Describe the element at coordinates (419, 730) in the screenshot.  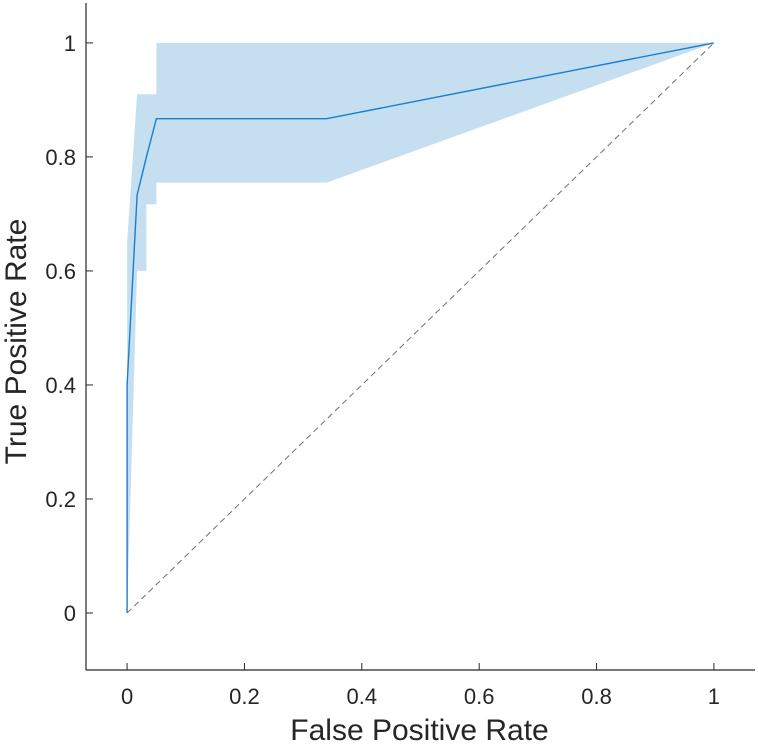
I see `x-axis-title: False Positive Rate` at that location.